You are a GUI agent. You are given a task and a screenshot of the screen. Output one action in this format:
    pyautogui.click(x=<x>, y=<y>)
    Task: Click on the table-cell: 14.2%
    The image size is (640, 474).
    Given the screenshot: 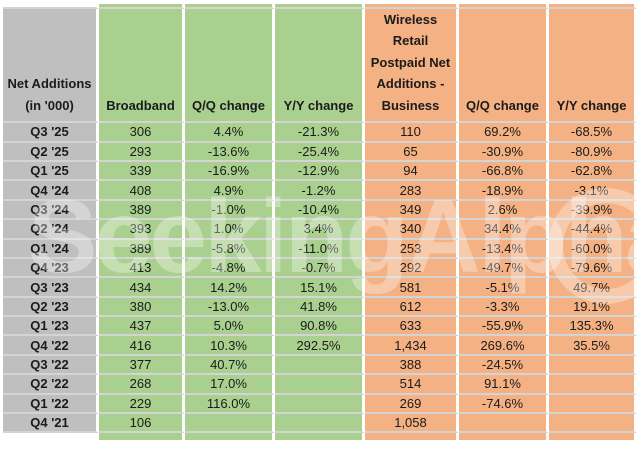 What is the action you would take?
    pyautogui.click(x=230, y=288)
    